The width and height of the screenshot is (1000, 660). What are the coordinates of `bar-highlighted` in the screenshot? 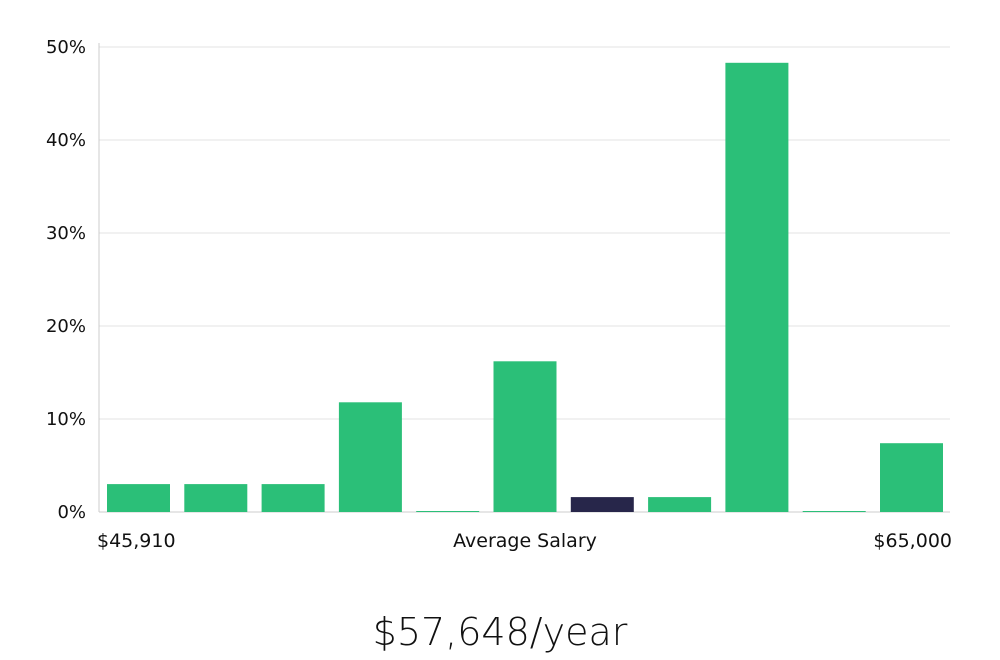 It's located at (602, 504).